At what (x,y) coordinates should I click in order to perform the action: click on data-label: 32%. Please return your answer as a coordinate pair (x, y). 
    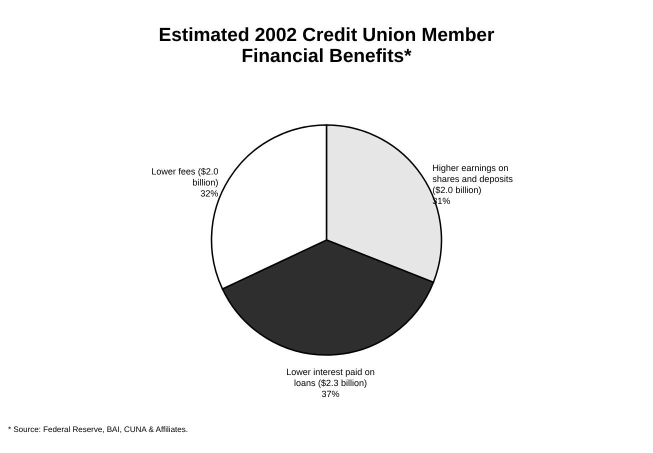
    Looking at the image, I should click on (209, 193).